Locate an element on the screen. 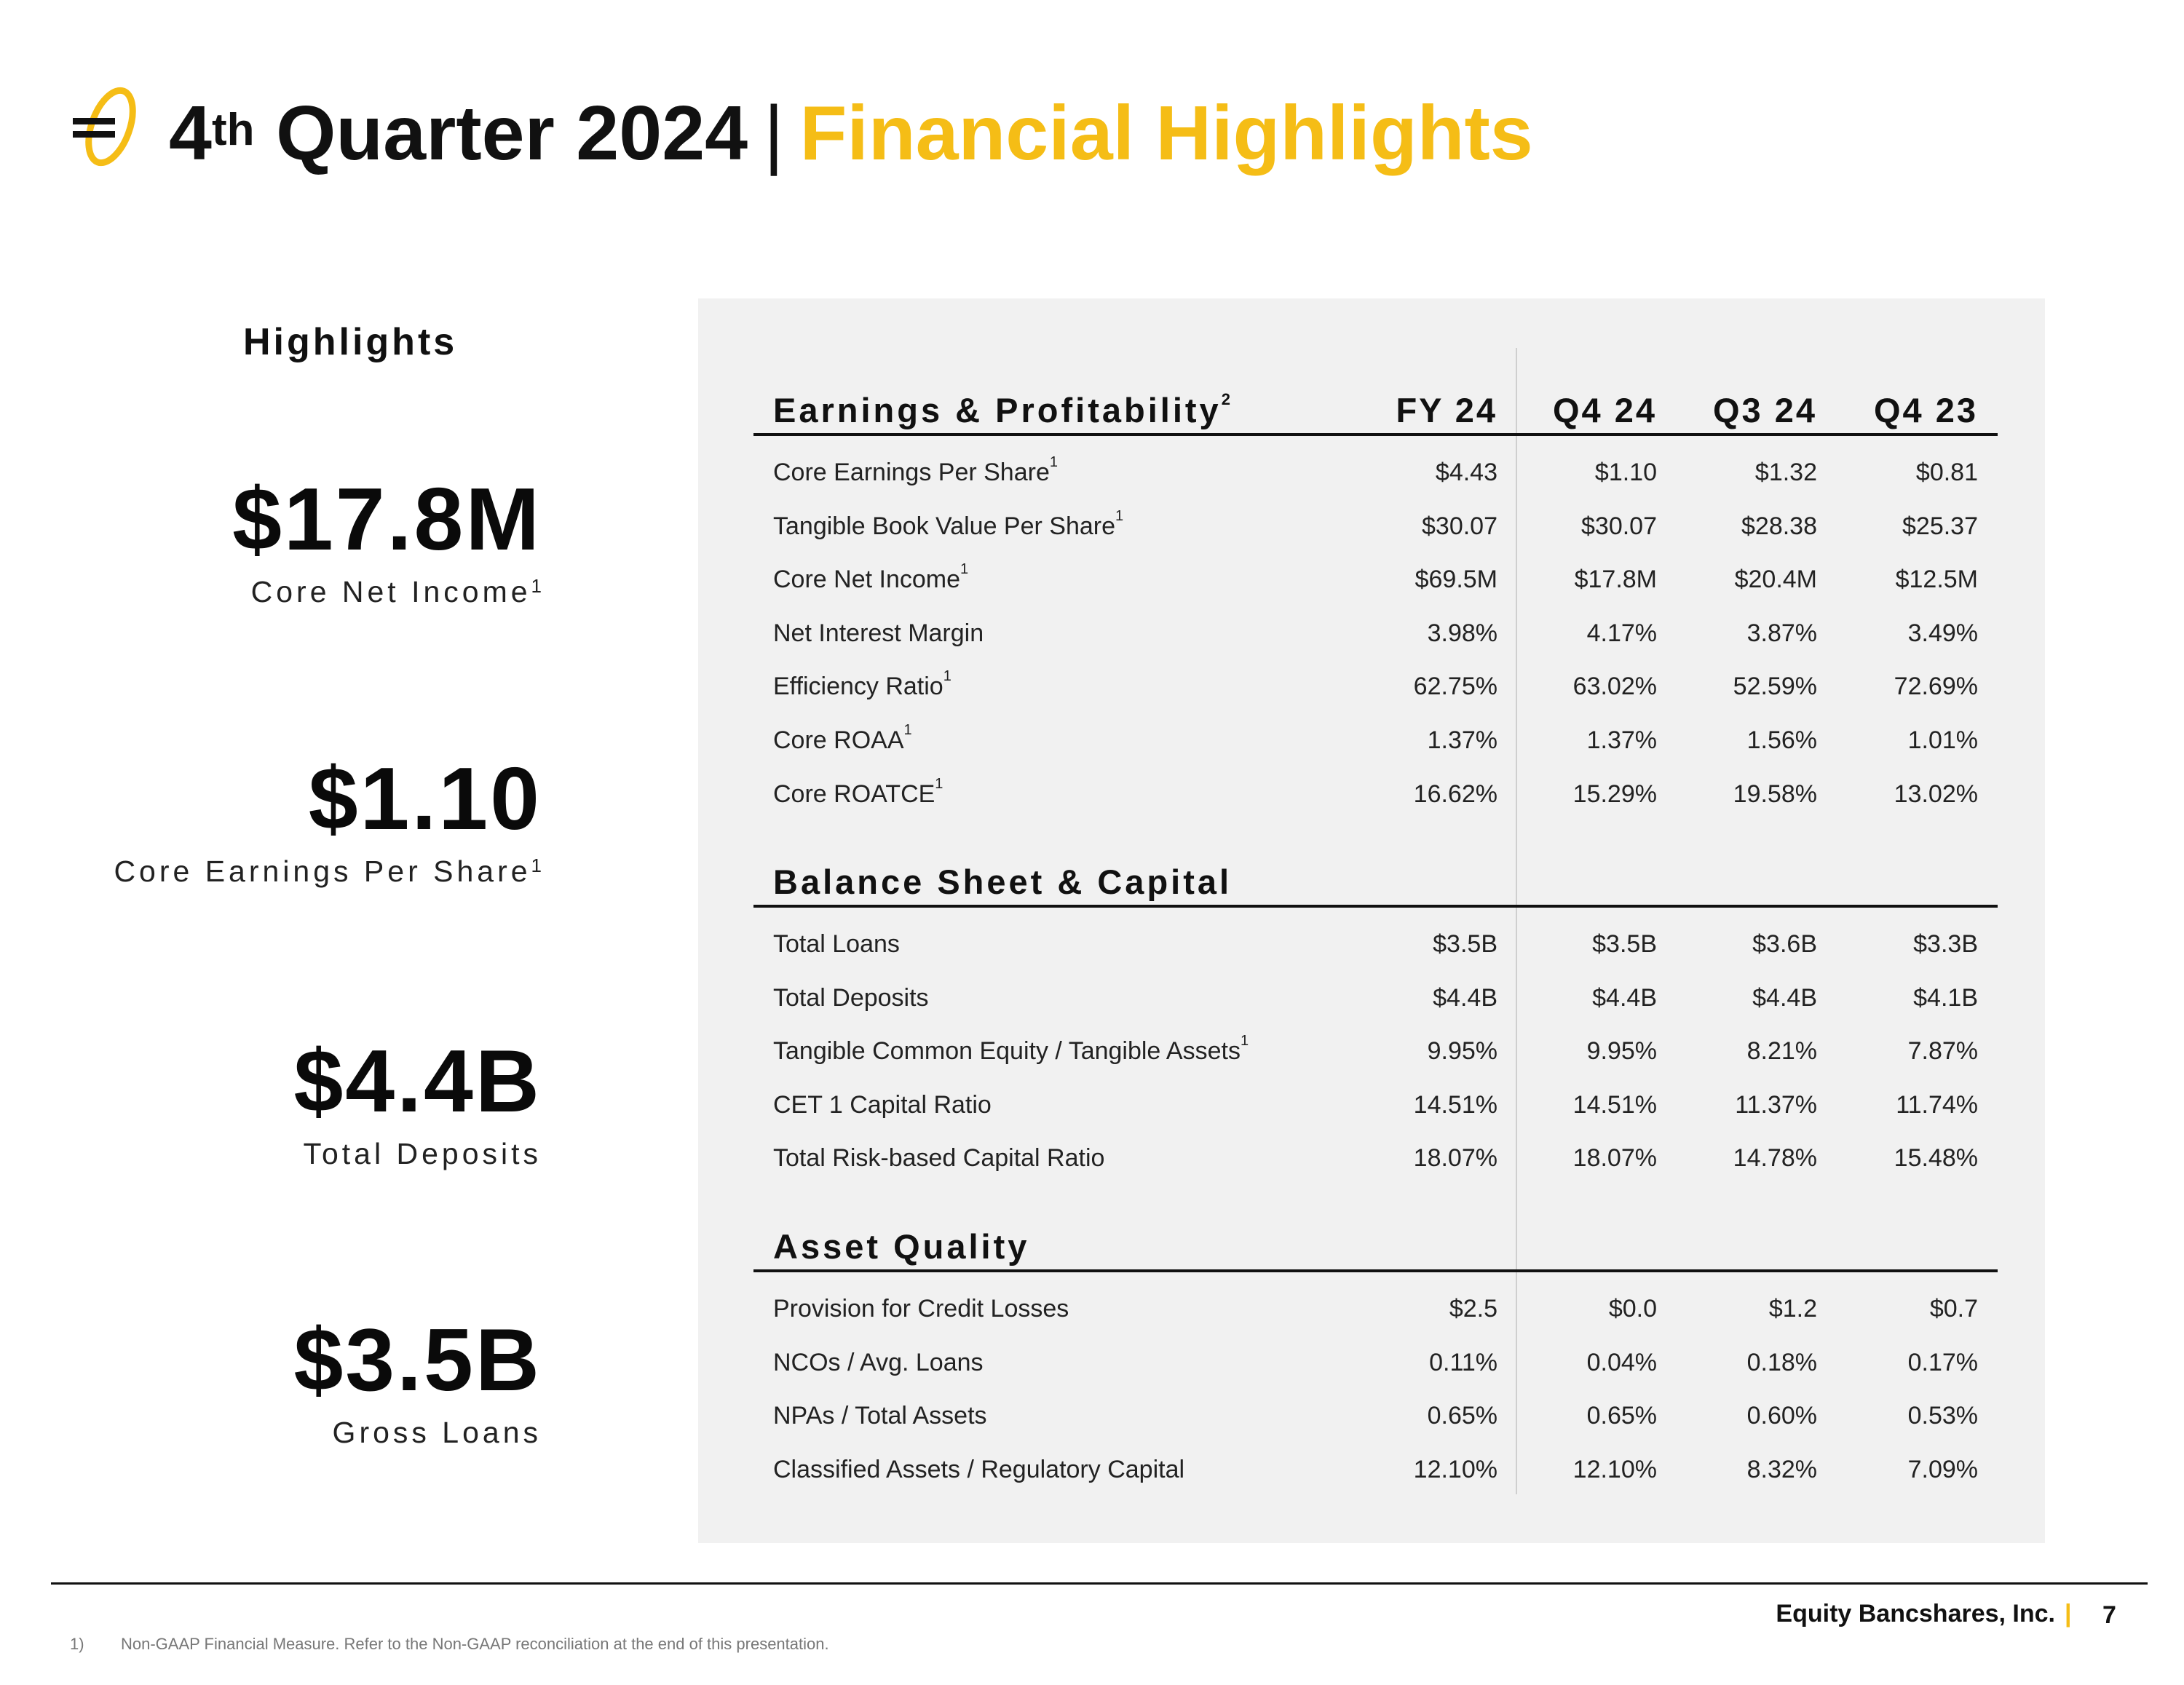  page-number: 7 is located at coordinates (2109, 1615).